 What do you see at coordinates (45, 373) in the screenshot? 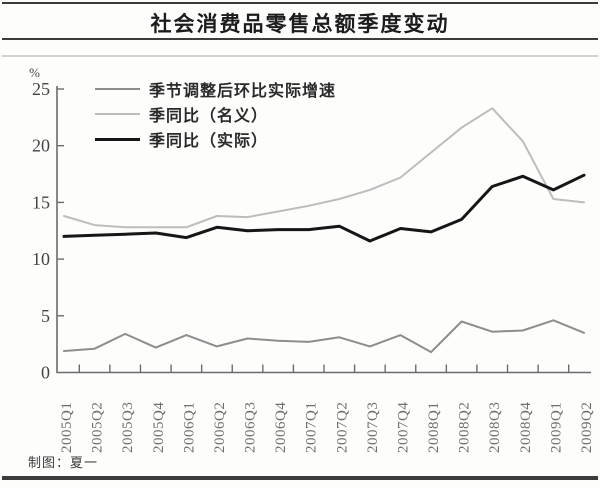
I see `y-tick-label: 0` at bounding box center [45, 373].